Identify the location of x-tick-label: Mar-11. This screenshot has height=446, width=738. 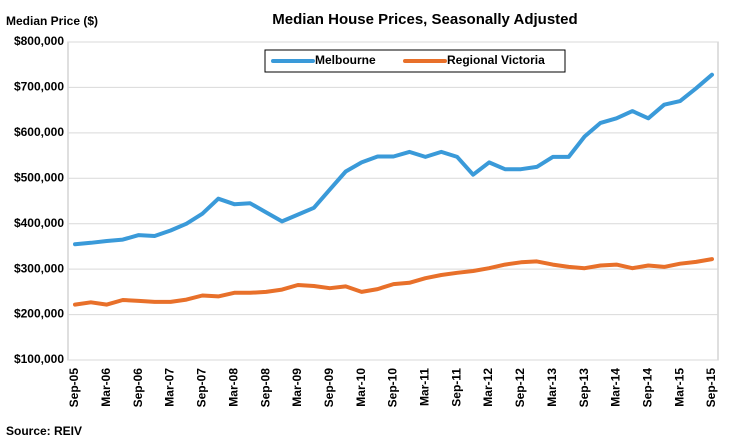
(425, 387).